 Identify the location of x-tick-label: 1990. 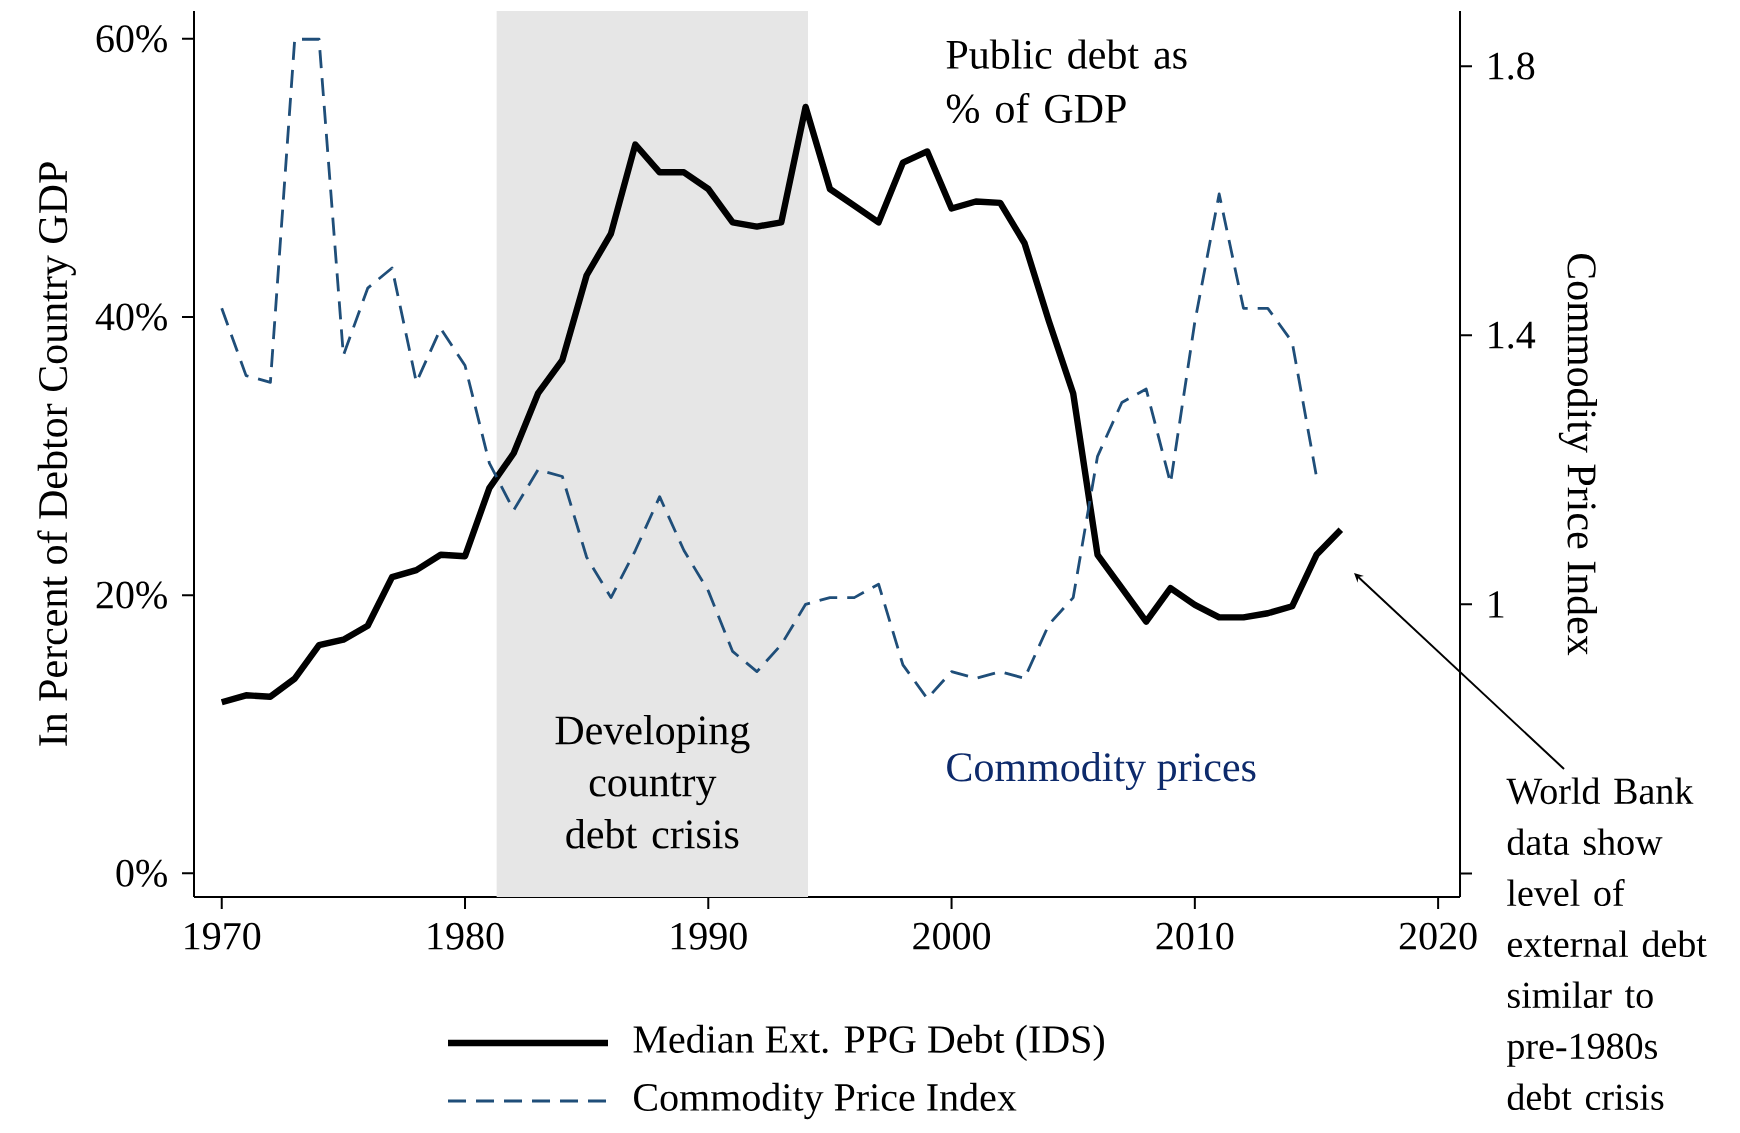
(709, 936).